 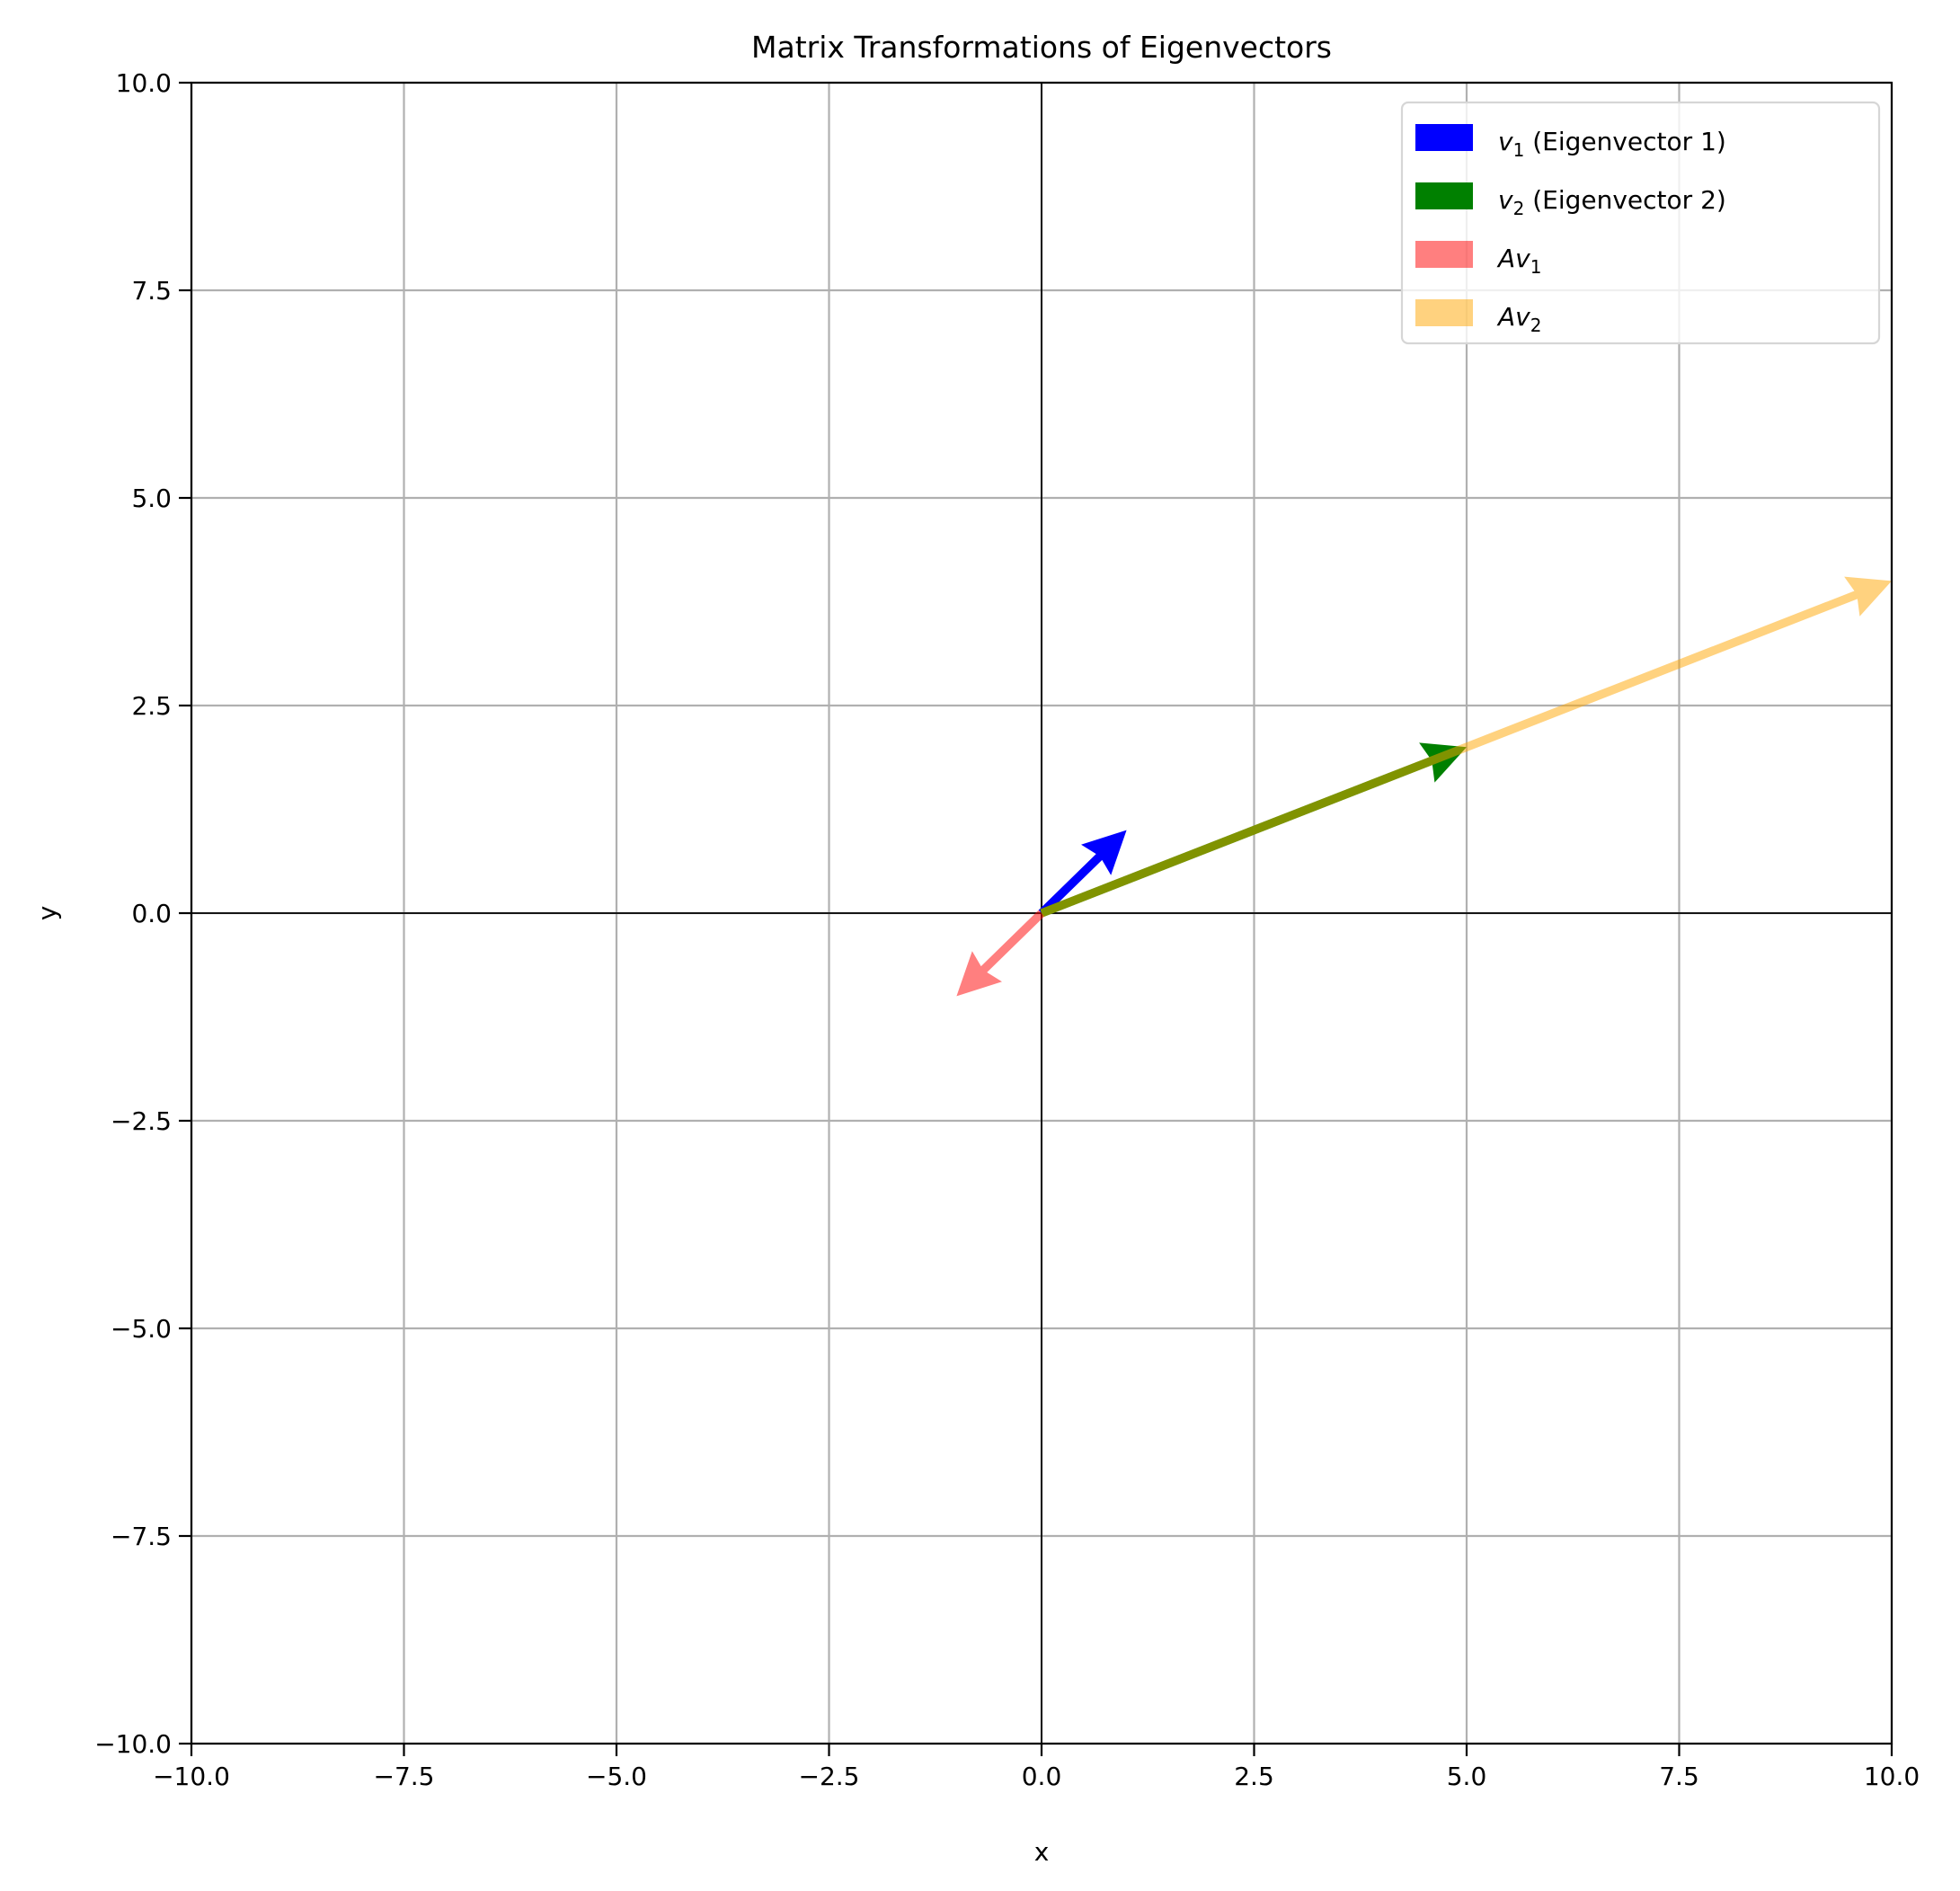 What do you see at coordinates (1518, 261) in the screenshot?
I see `legend-label: Av1` at bounding box center [1518, 261].